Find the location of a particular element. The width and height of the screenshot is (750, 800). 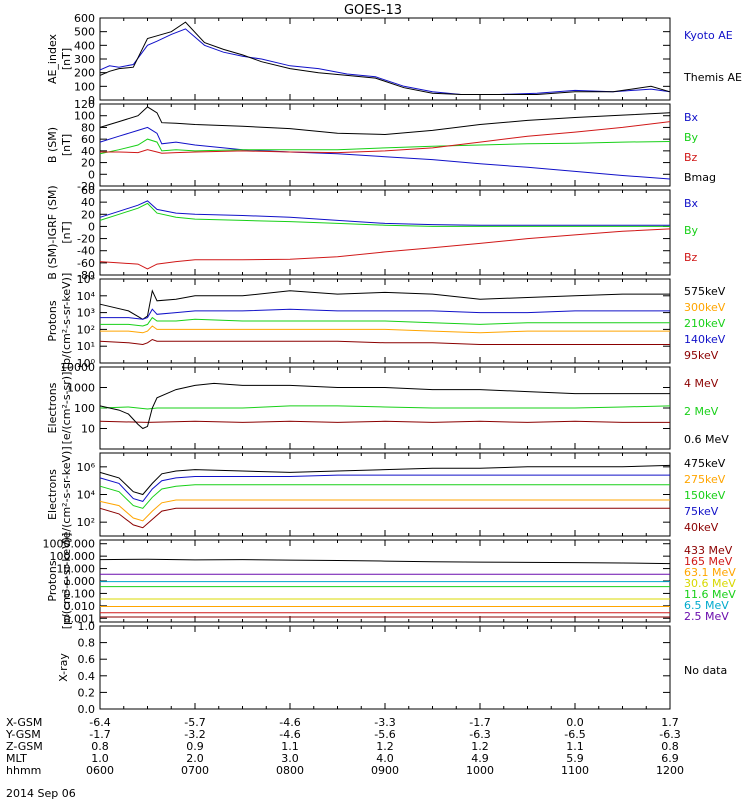

legend-entry: Bz is located at coordinates (691, 257).